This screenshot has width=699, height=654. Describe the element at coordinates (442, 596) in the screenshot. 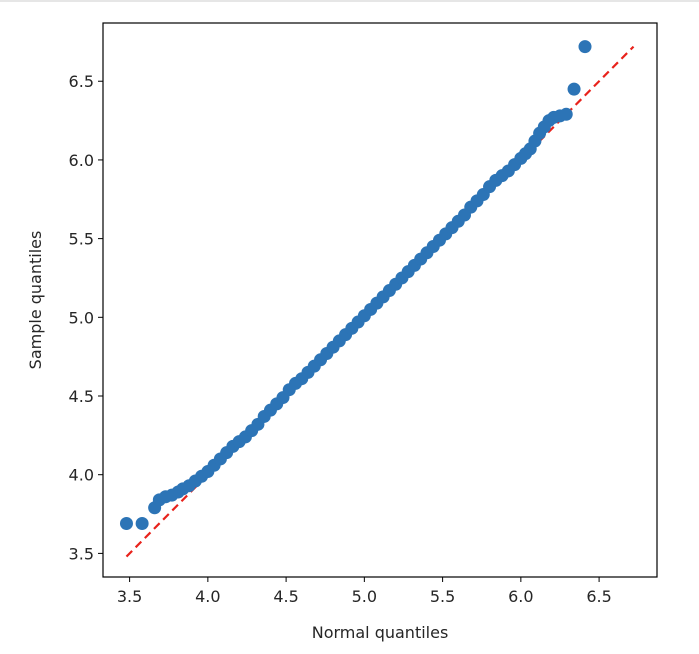

I see `x-tick-label: 5.5` at that location.